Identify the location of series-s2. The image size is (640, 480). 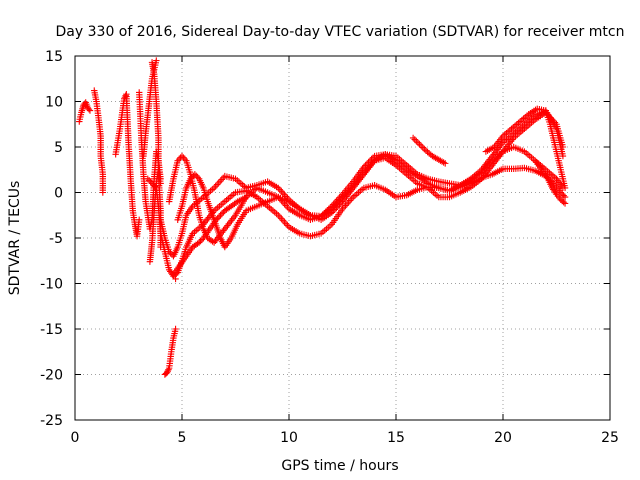
(99, 141).